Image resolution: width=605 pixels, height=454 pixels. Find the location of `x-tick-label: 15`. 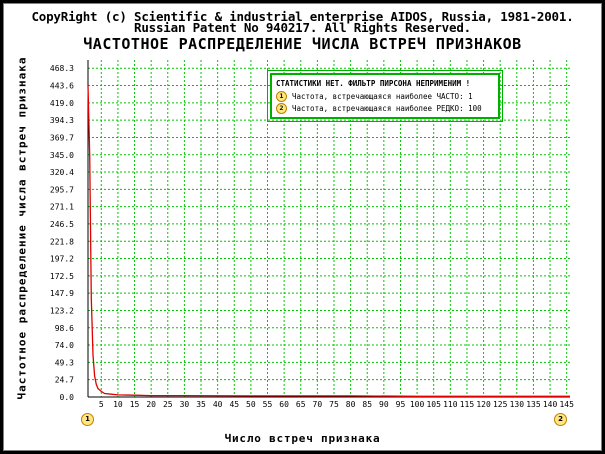

x-tick-label: 15 is located at coordinates (135, 404).